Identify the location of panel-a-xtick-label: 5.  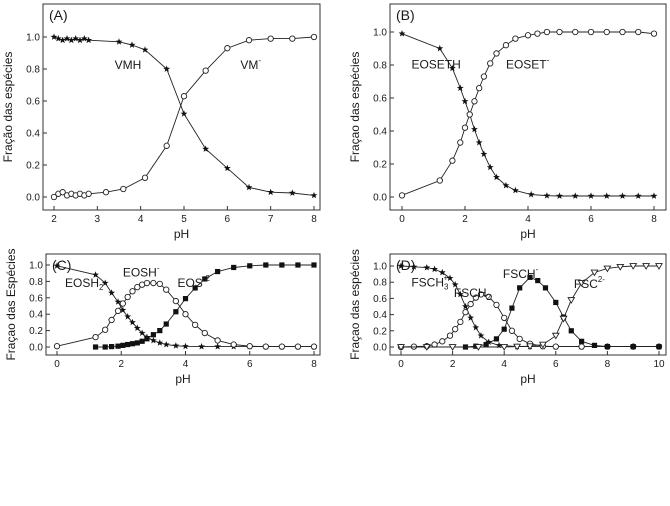
(184, 219).